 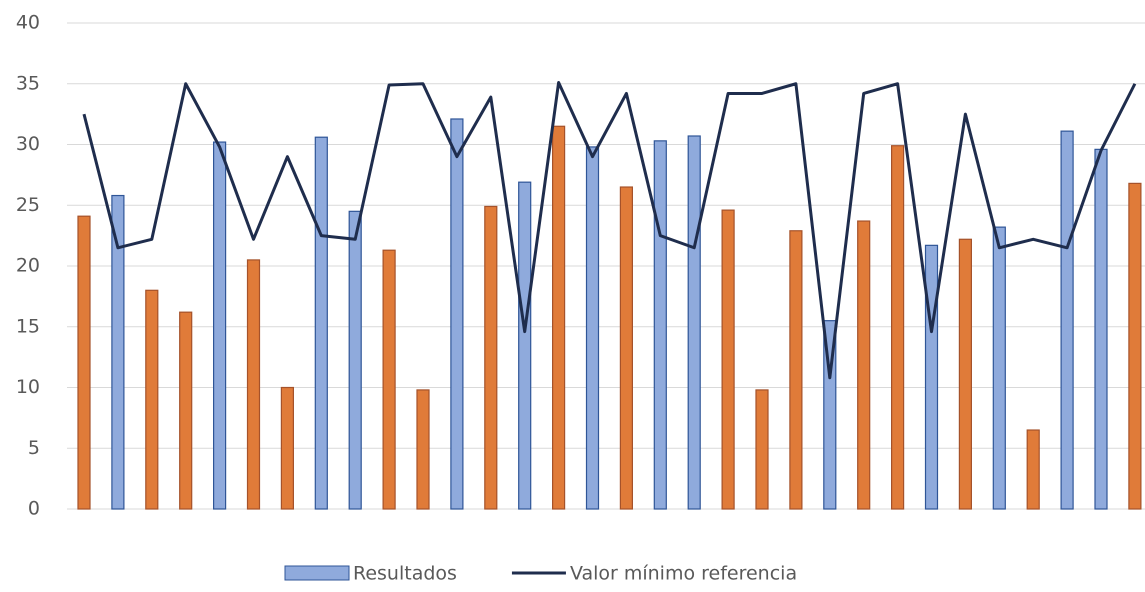 What do you see at coordinates (28, 23) in the screenshot?
I see `y-tick-label: 40` at bounding box center [28, 23].